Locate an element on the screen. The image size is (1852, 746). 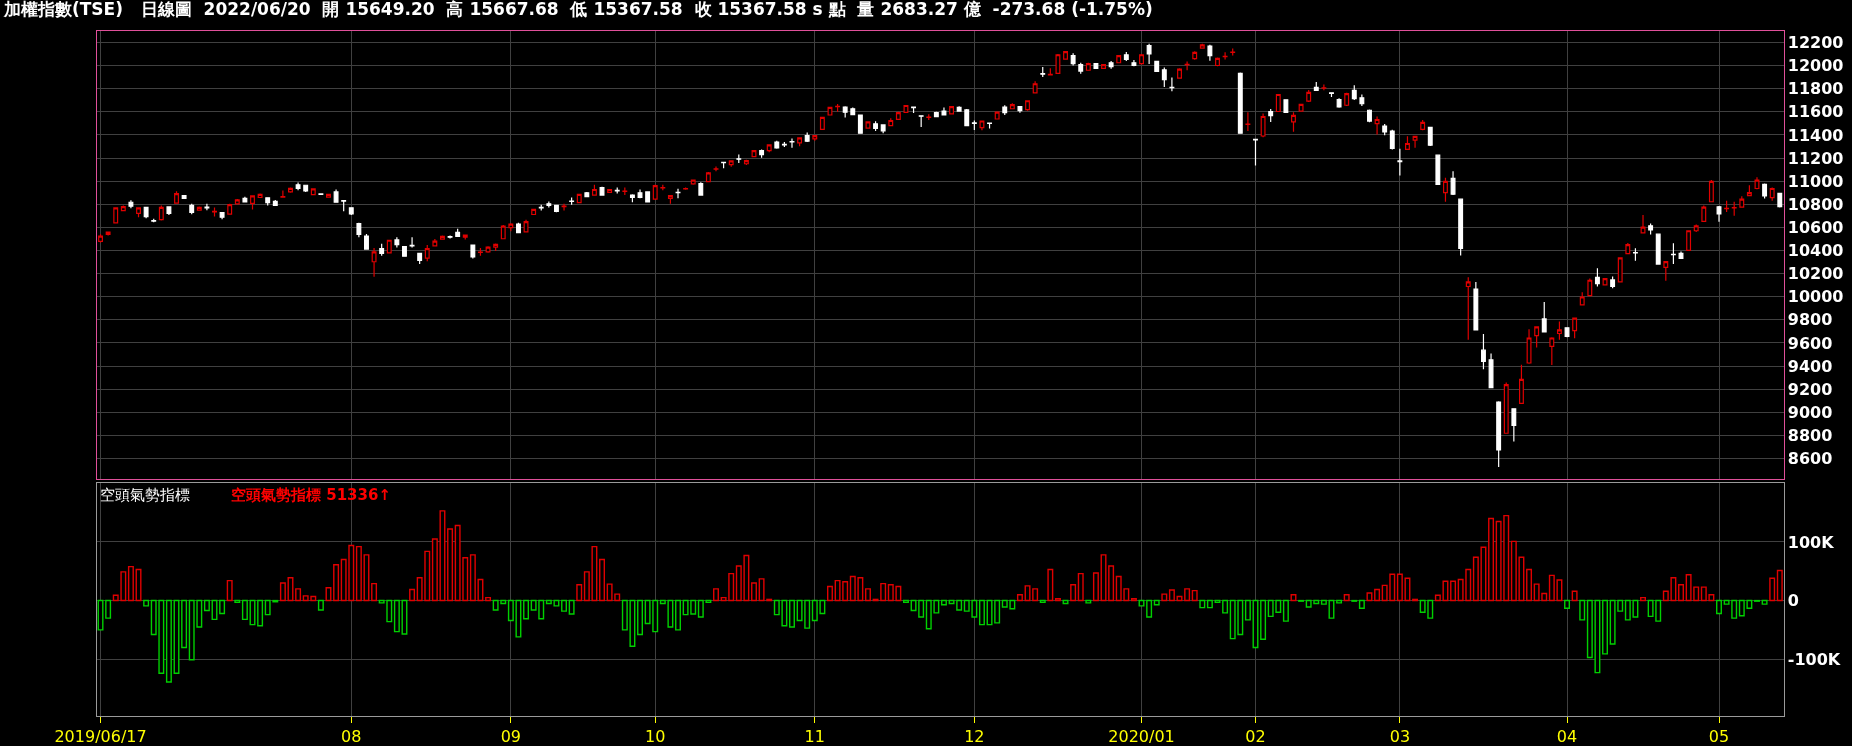
x-tick-label: 10 is located at coordinates (655, 736).